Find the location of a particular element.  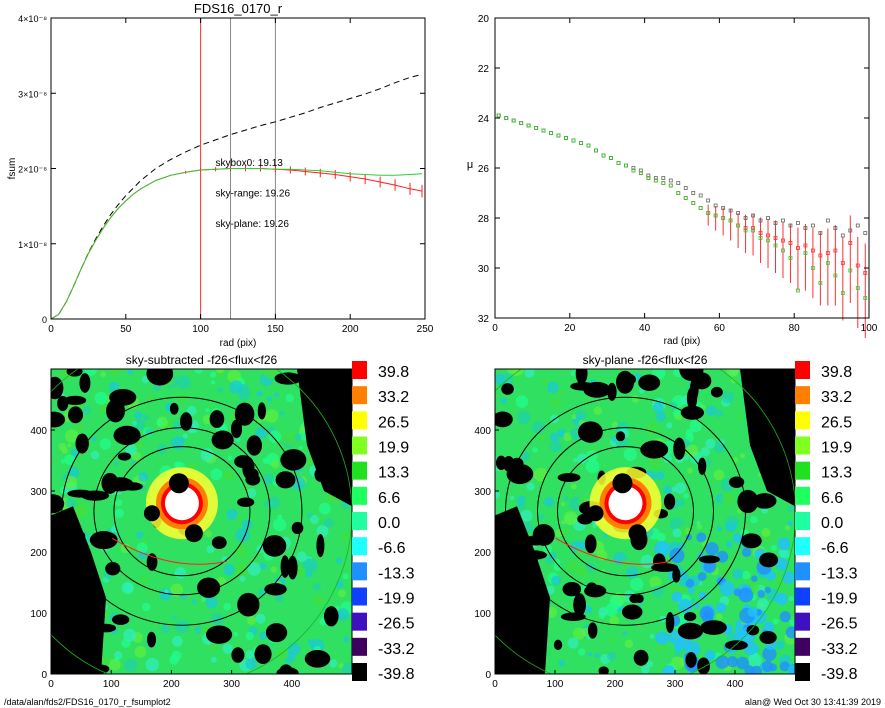

chart2-xtick-label: 100 is located at coordinates (869, 328).